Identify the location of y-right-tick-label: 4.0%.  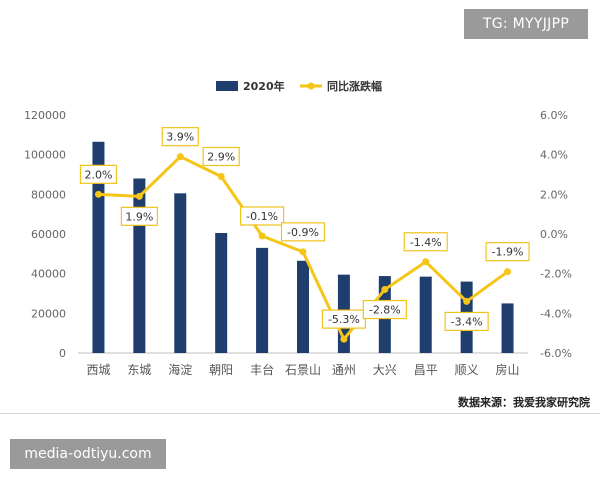
(554, 155).